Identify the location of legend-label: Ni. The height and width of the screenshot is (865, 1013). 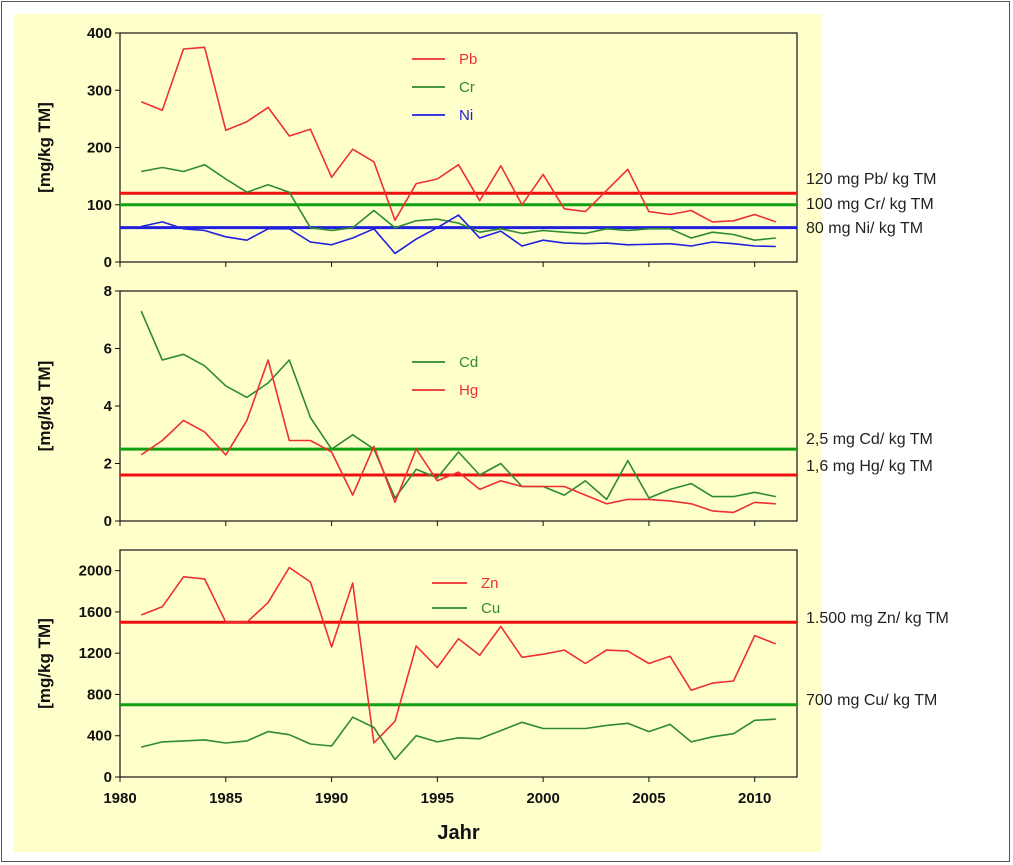
(466, 115).